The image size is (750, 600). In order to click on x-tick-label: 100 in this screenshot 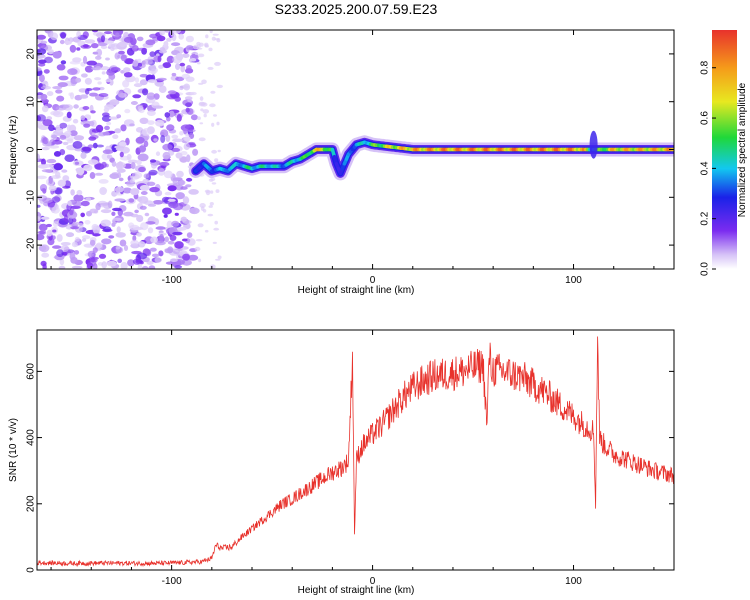, I will do `click(573, 581)`.